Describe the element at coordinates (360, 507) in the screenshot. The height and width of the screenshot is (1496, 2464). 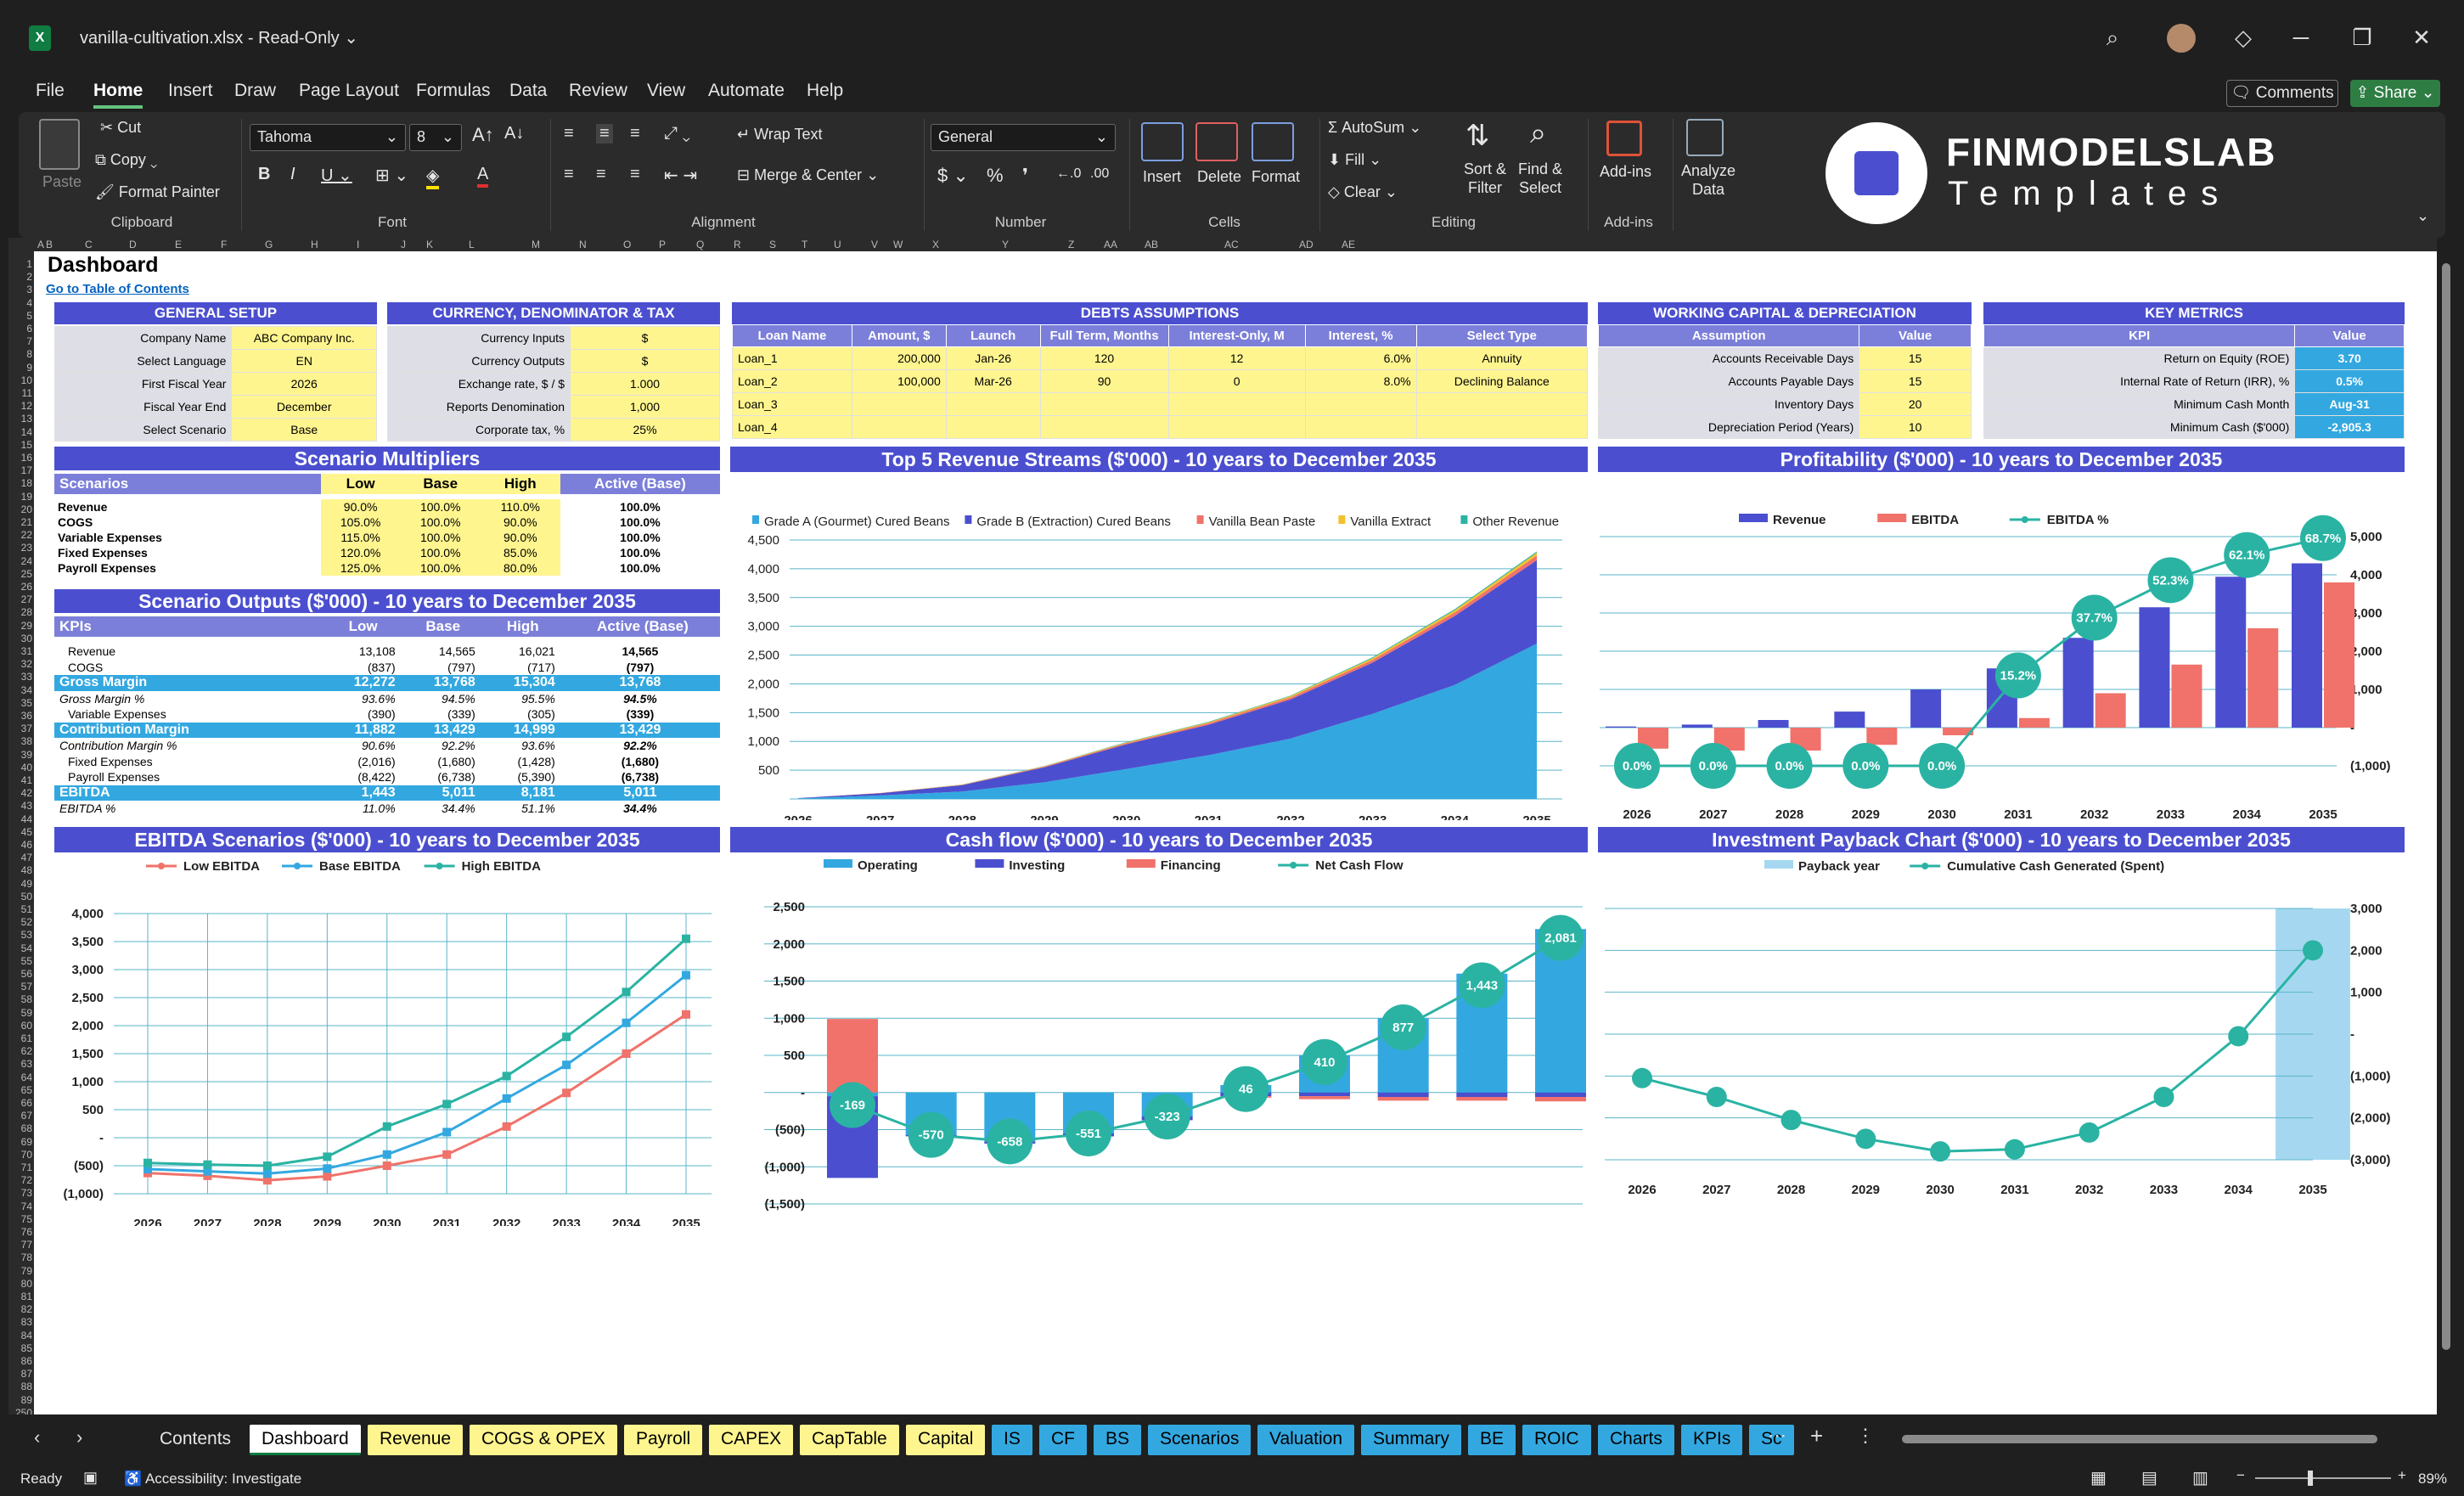
I see `table-cell: 90.0%` at that location.